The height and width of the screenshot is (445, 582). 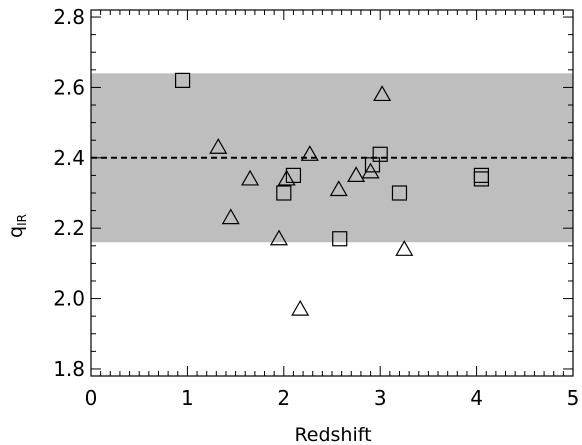 What do you see at coordinates (380, 398) in the screenshot?
I see `x-tick-label: 3` at bounding box center [380, 398].